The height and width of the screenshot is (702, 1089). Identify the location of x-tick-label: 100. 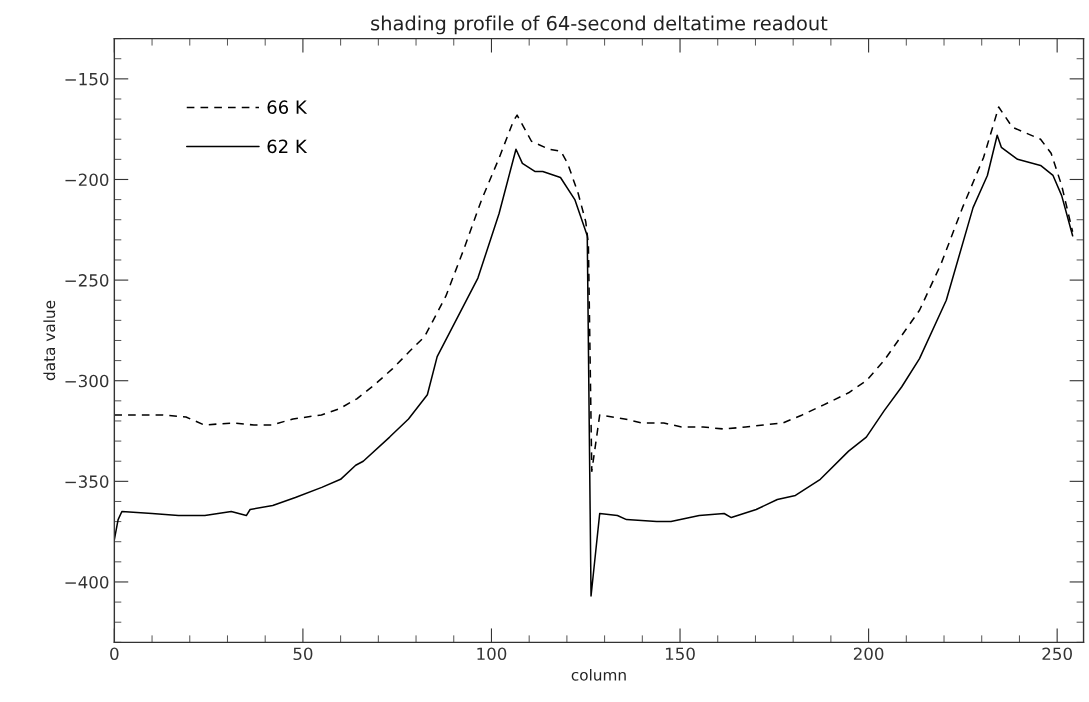
(492, 654).